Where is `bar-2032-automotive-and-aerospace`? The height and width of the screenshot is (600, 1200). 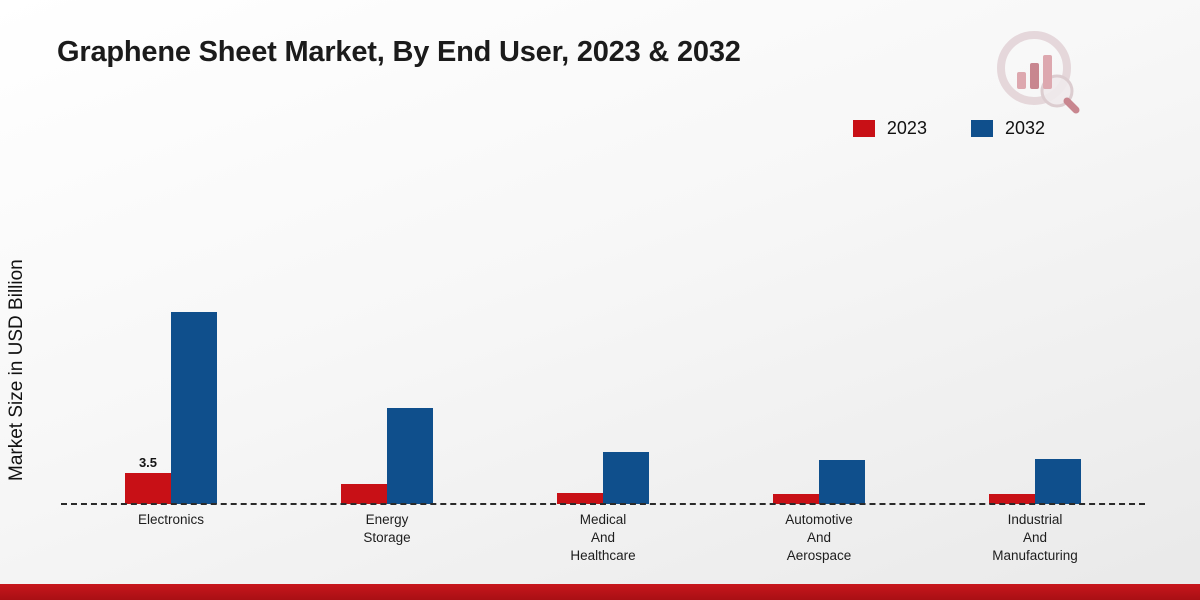
bar-2032-automotive-and-aerospace is located at coordinates (842, 481).